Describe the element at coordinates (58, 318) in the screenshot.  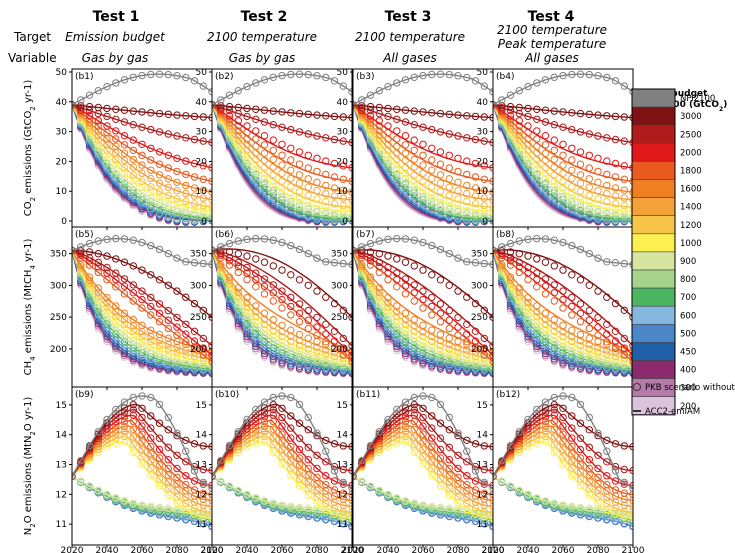
I see `y-tick-label: 250` at that location.